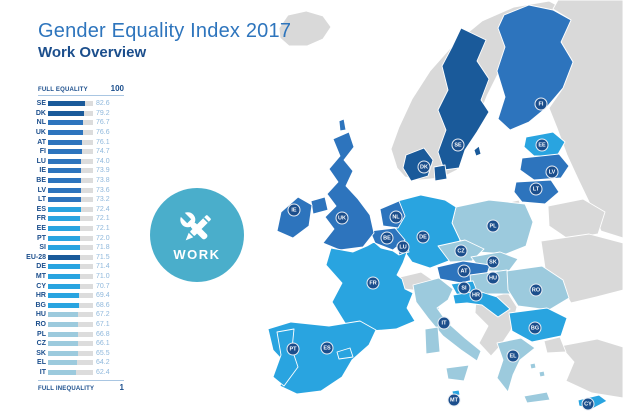 Image resolution: width=623 pixels, height=415 pixels. I want to click on score-value: 71.0, so click(103, 276).